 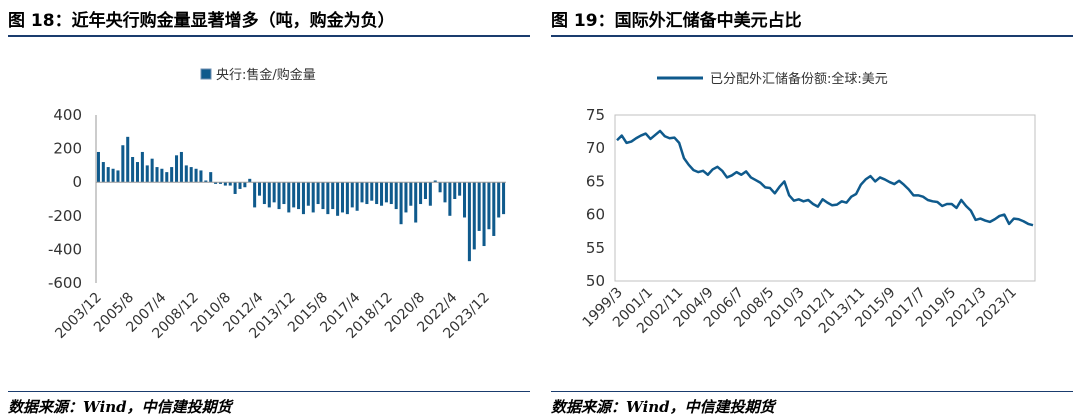 What do you see at coordinates (65, 216) in the screenshot?
I see `left-y-tick-label: -200` at bounding box center [65, 216].